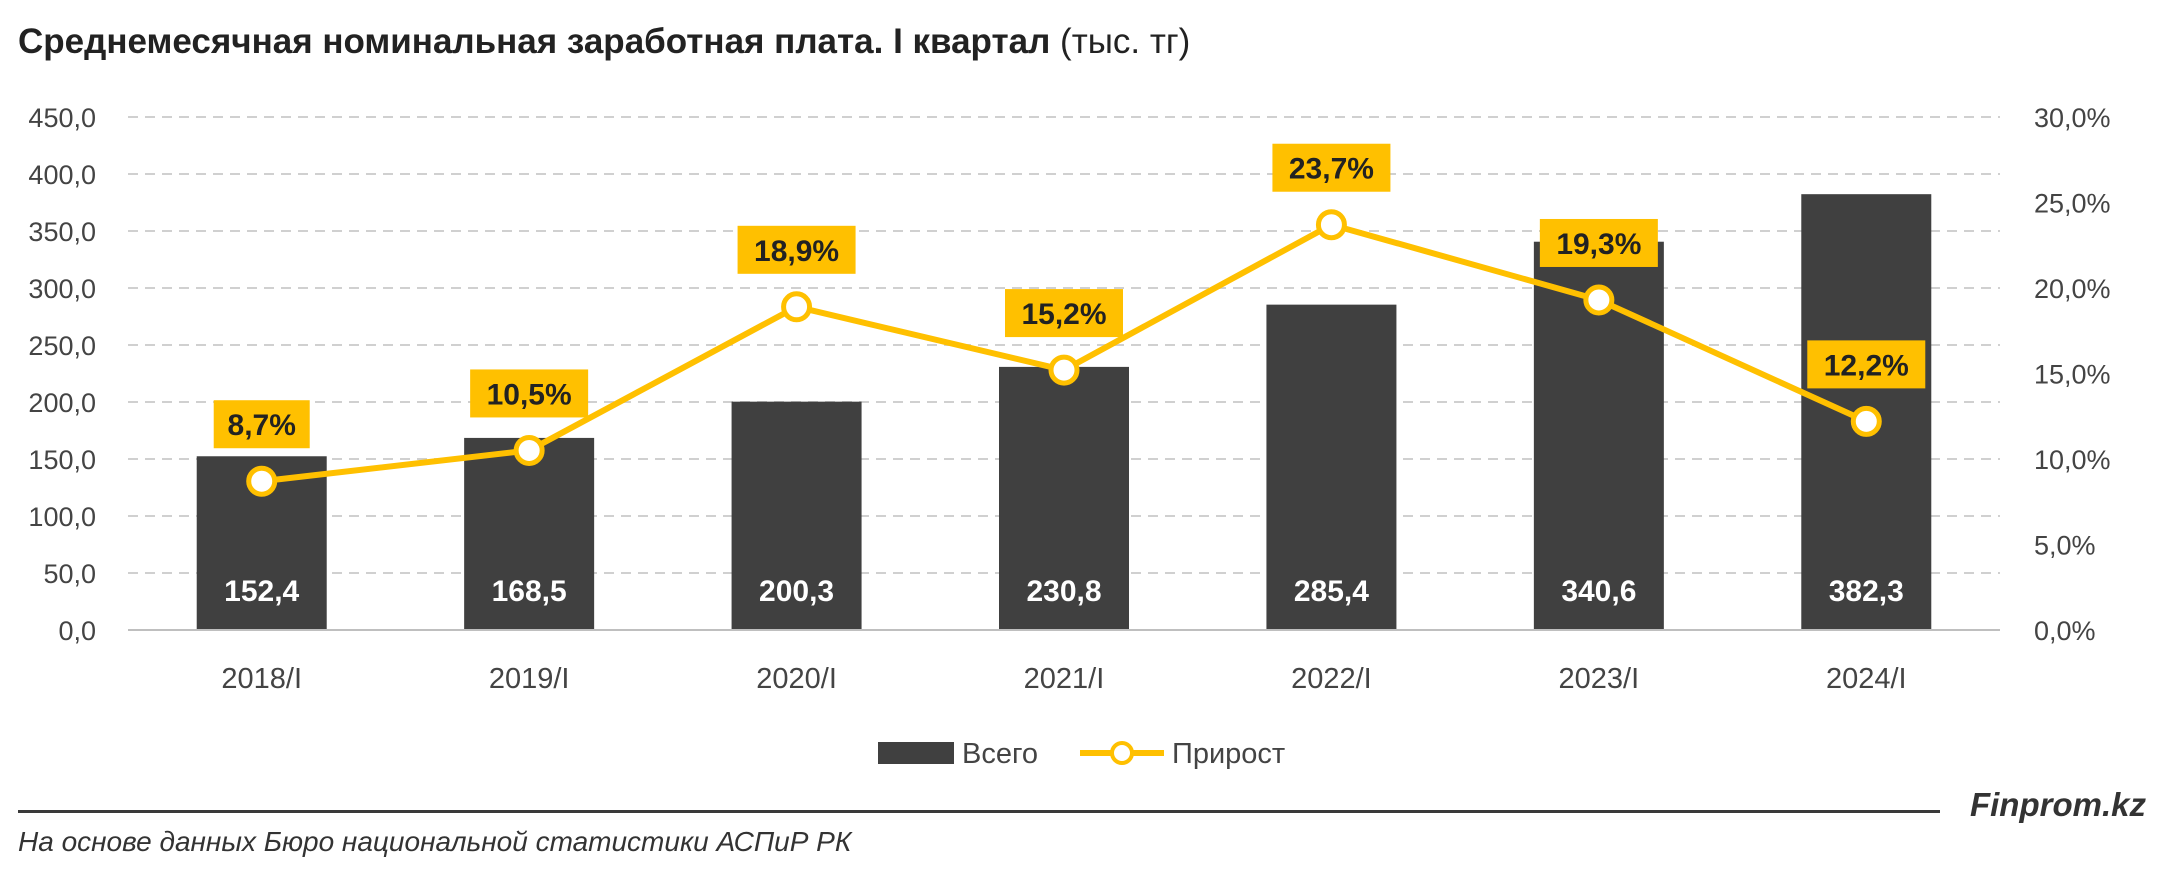  I want to click on right-axis: 0,0% 5,0% 10,0% 15,0% 20,0% 25,0% 30,0%, so click(2072, 374).